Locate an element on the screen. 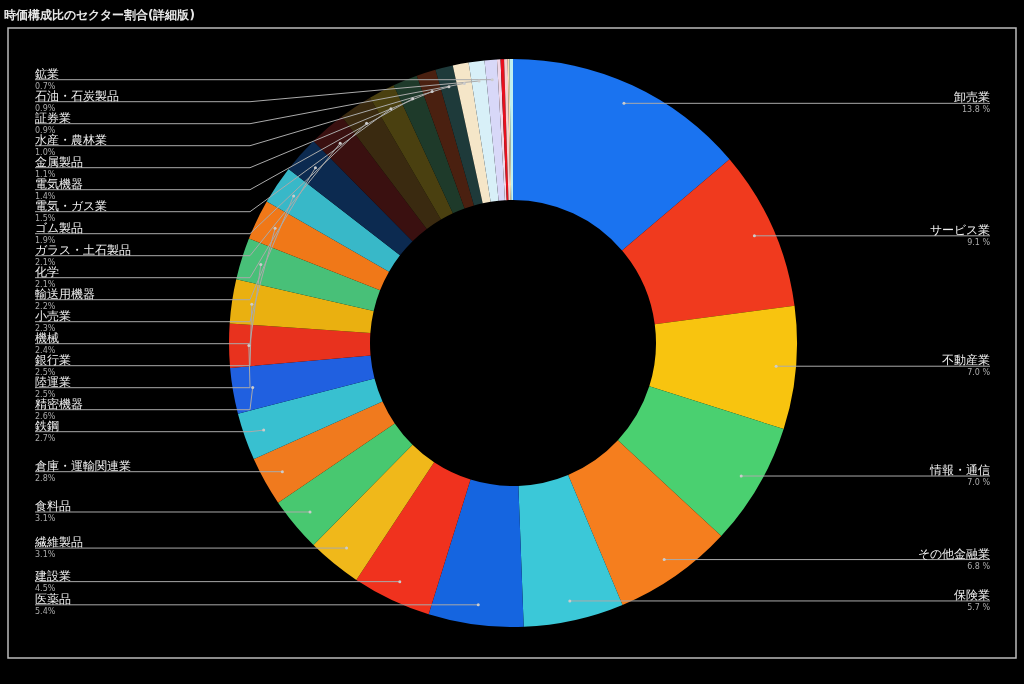 This screenshot has width=1024, height=684. slice-label: サービス業 is located at coordinates (960, 229).